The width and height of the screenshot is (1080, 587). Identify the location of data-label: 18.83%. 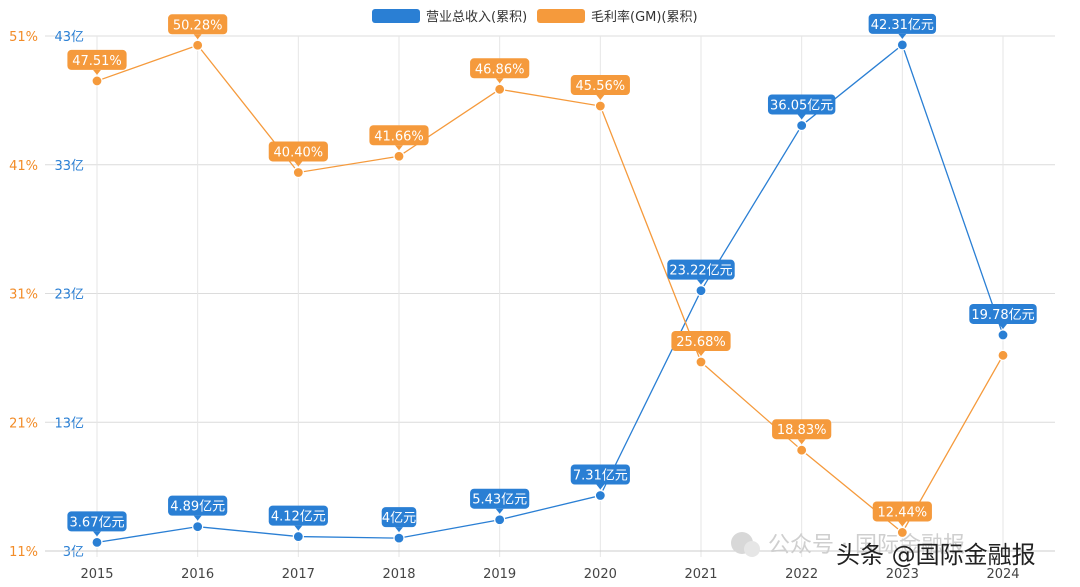
(802, 432).